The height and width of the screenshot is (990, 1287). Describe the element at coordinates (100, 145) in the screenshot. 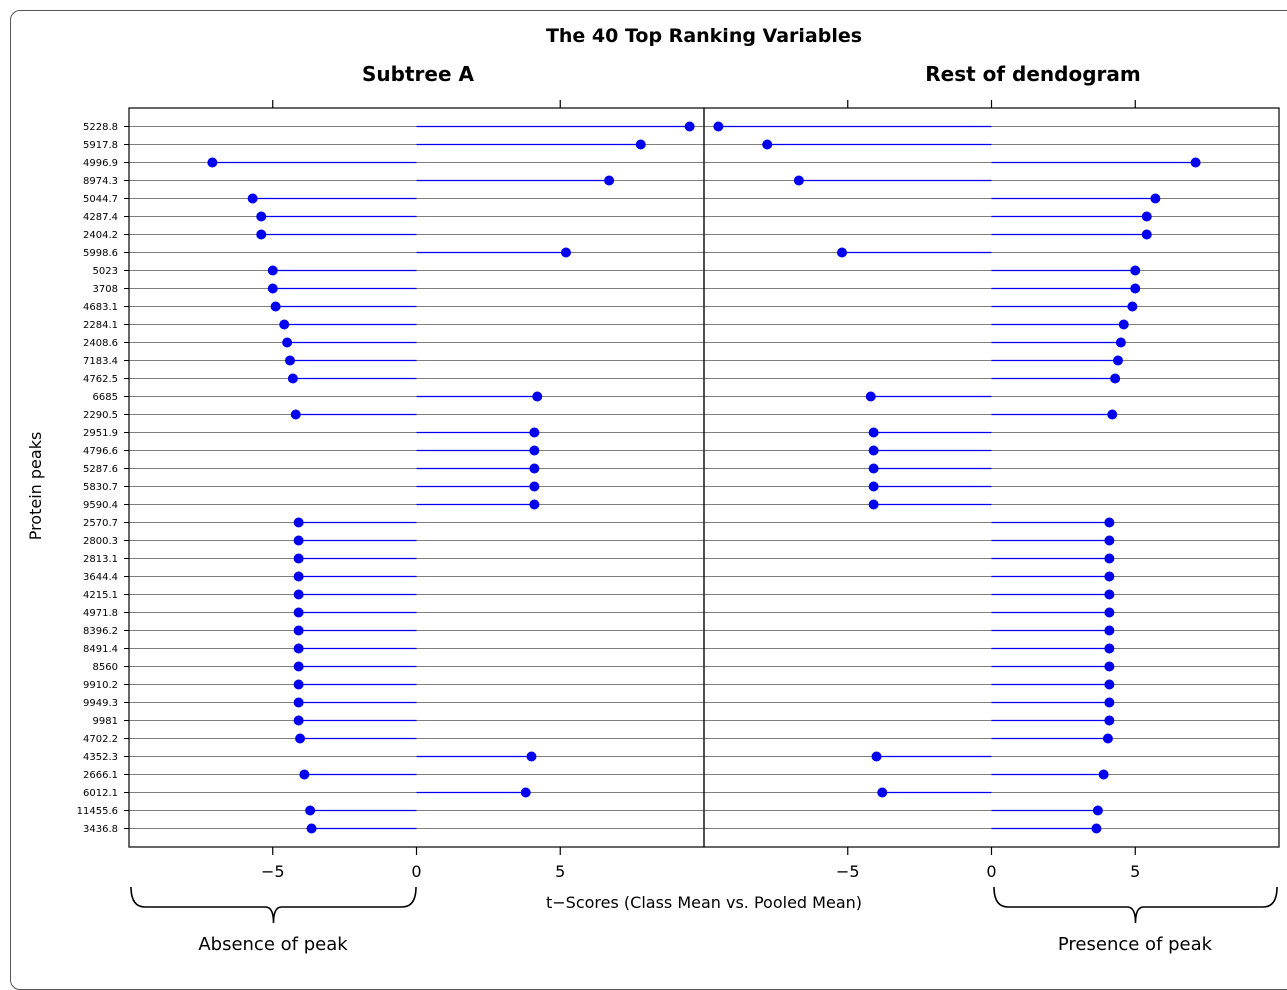

I see `y-tick-label: 5917.8` at that location.